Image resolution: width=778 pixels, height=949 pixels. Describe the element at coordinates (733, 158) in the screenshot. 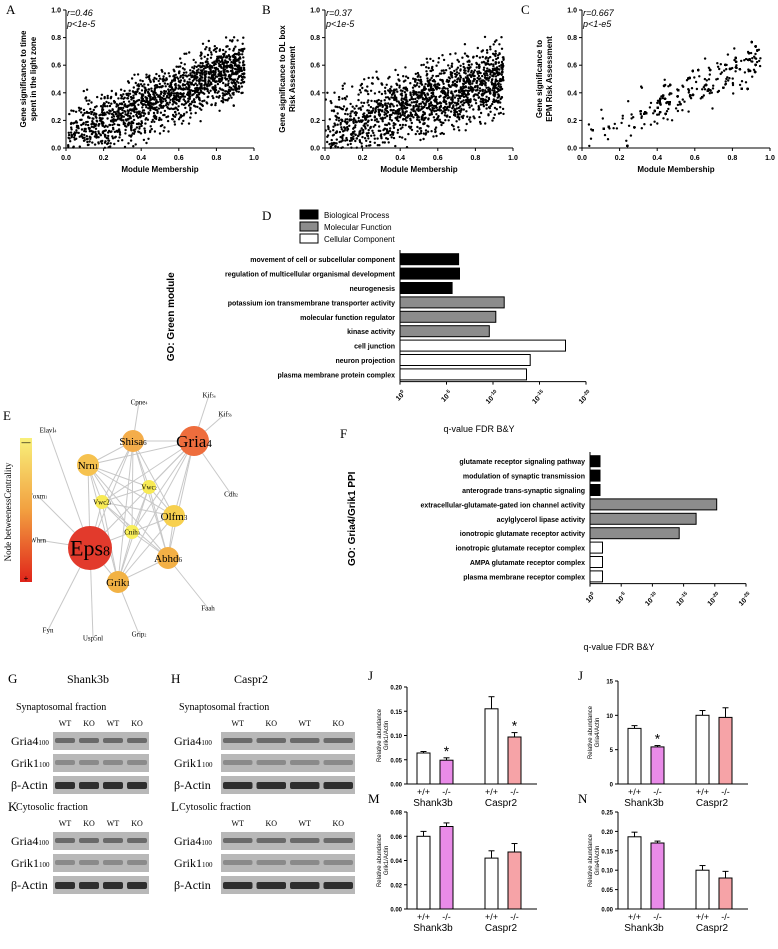

I see `x-tick-label: 0.8` at that location.